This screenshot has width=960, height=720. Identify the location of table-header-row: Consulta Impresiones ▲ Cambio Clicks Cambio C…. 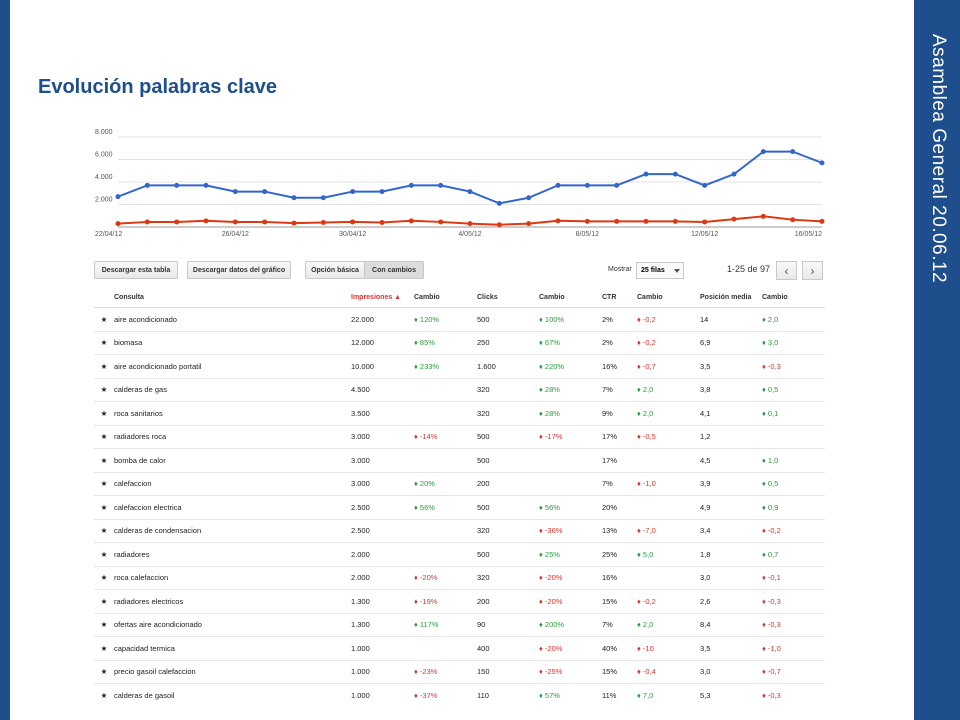
(459, 297).